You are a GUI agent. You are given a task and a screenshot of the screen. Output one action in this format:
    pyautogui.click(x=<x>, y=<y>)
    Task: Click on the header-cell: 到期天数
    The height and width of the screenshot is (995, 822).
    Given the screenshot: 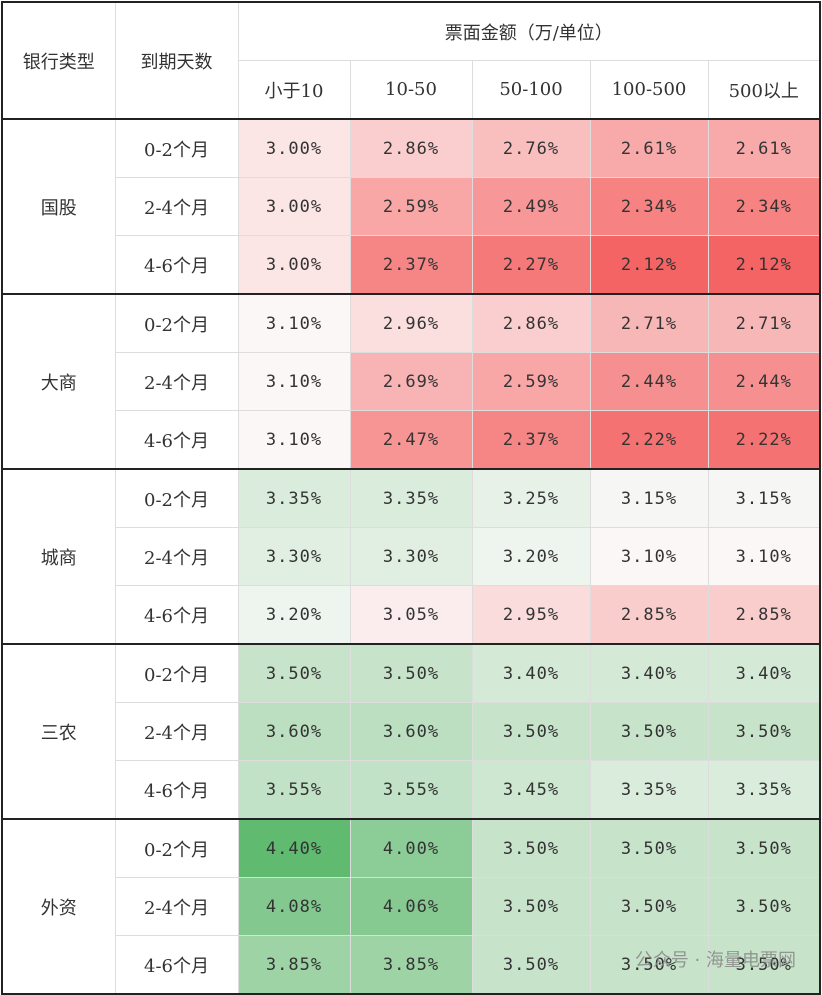 What is the action you would take?
    pyautogui.click(x=176, y=60)
    